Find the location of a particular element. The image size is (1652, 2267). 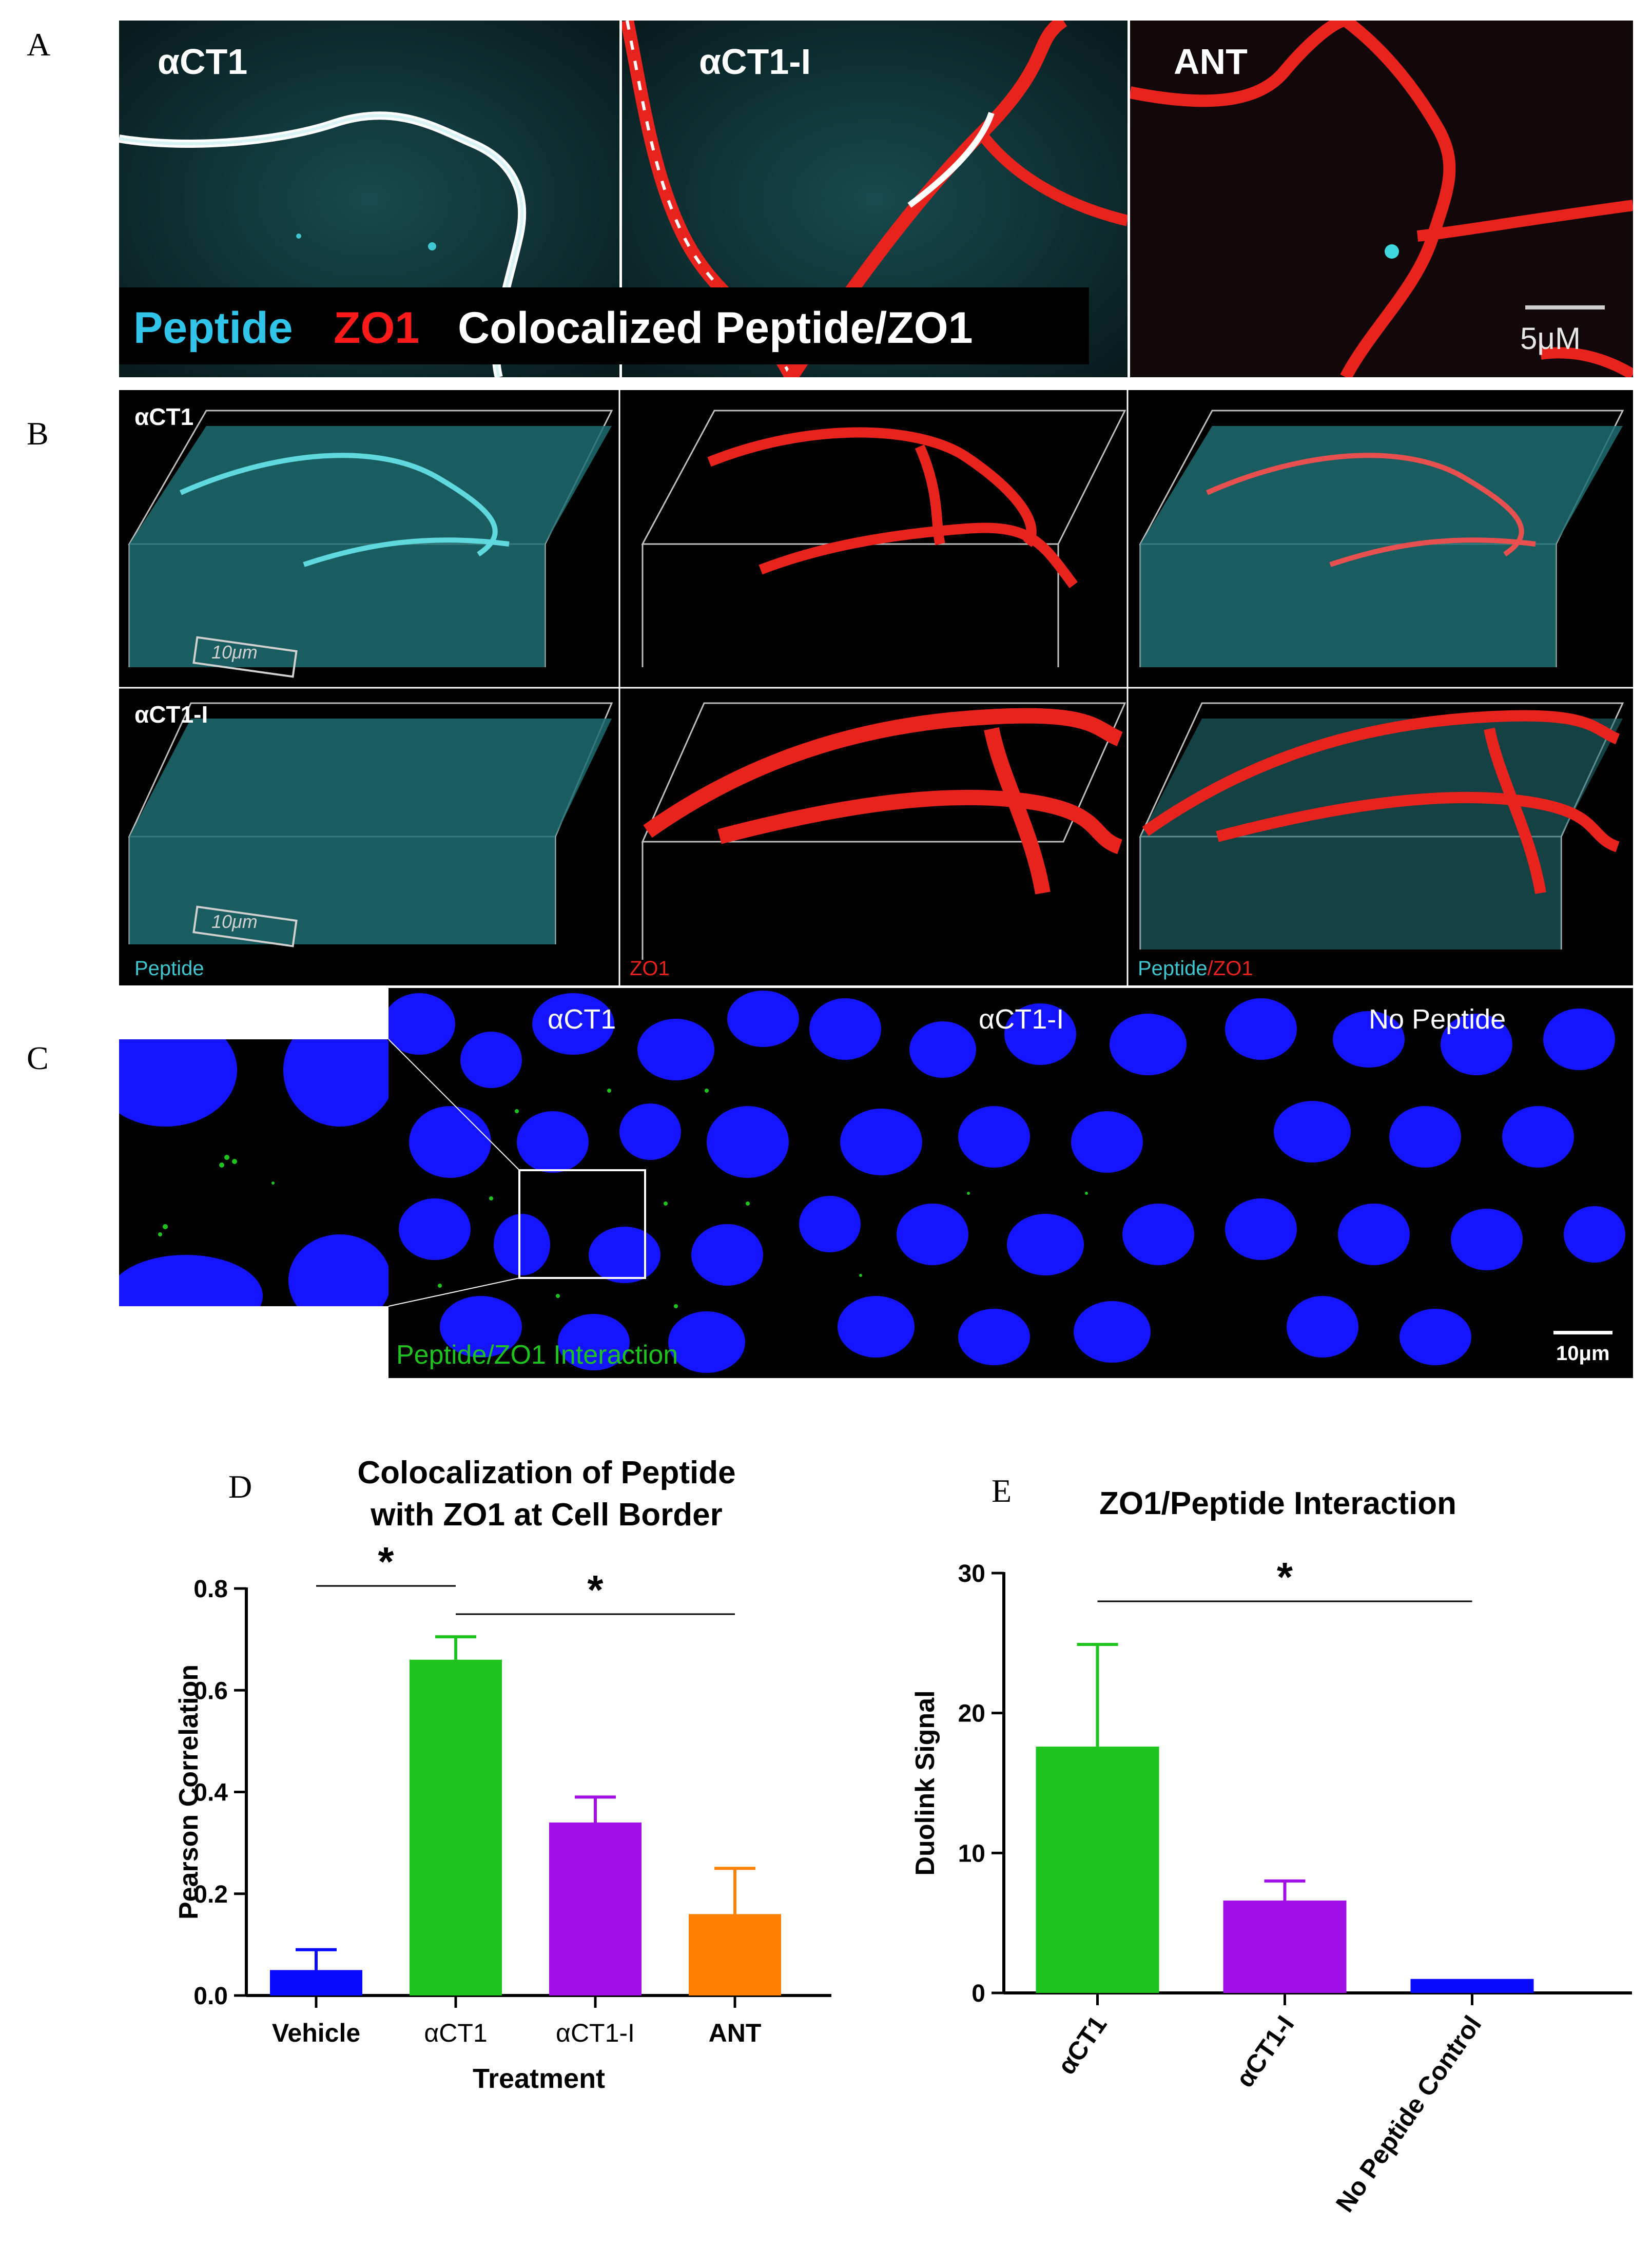

y-tick-label: 0.4 is located at coordinates (210, 1793).